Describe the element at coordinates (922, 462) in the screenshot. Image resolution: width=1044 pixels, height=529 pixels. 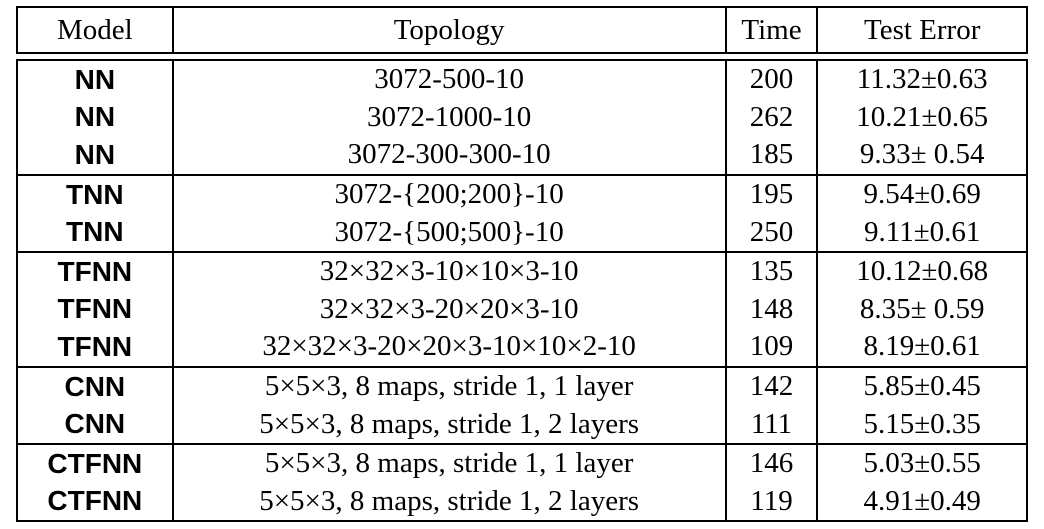
I see `cell-test-error: 5.03±0.55` at that location.